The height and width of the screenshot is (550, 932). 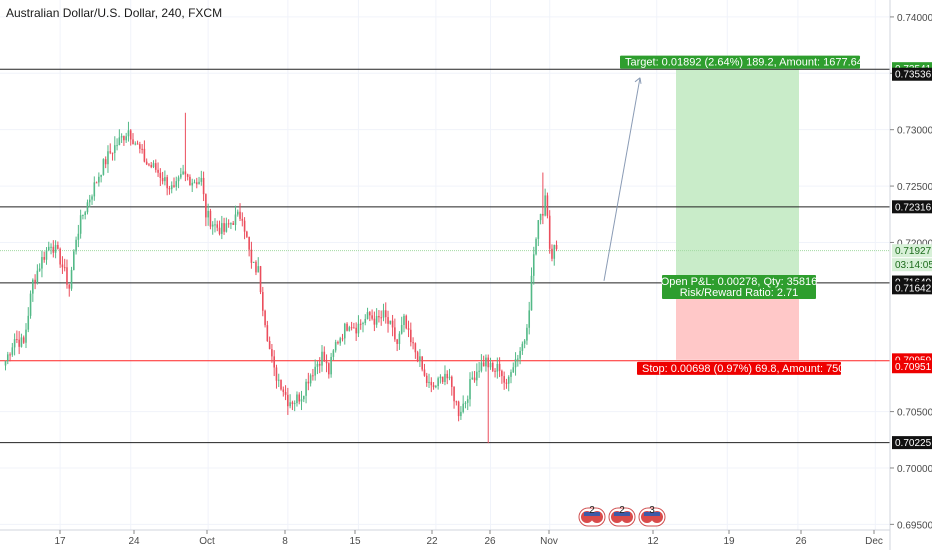 What do you see at coordinates (737, 175) in the screenshot?
I see `profit-zone` at bounding box center [737, 175].